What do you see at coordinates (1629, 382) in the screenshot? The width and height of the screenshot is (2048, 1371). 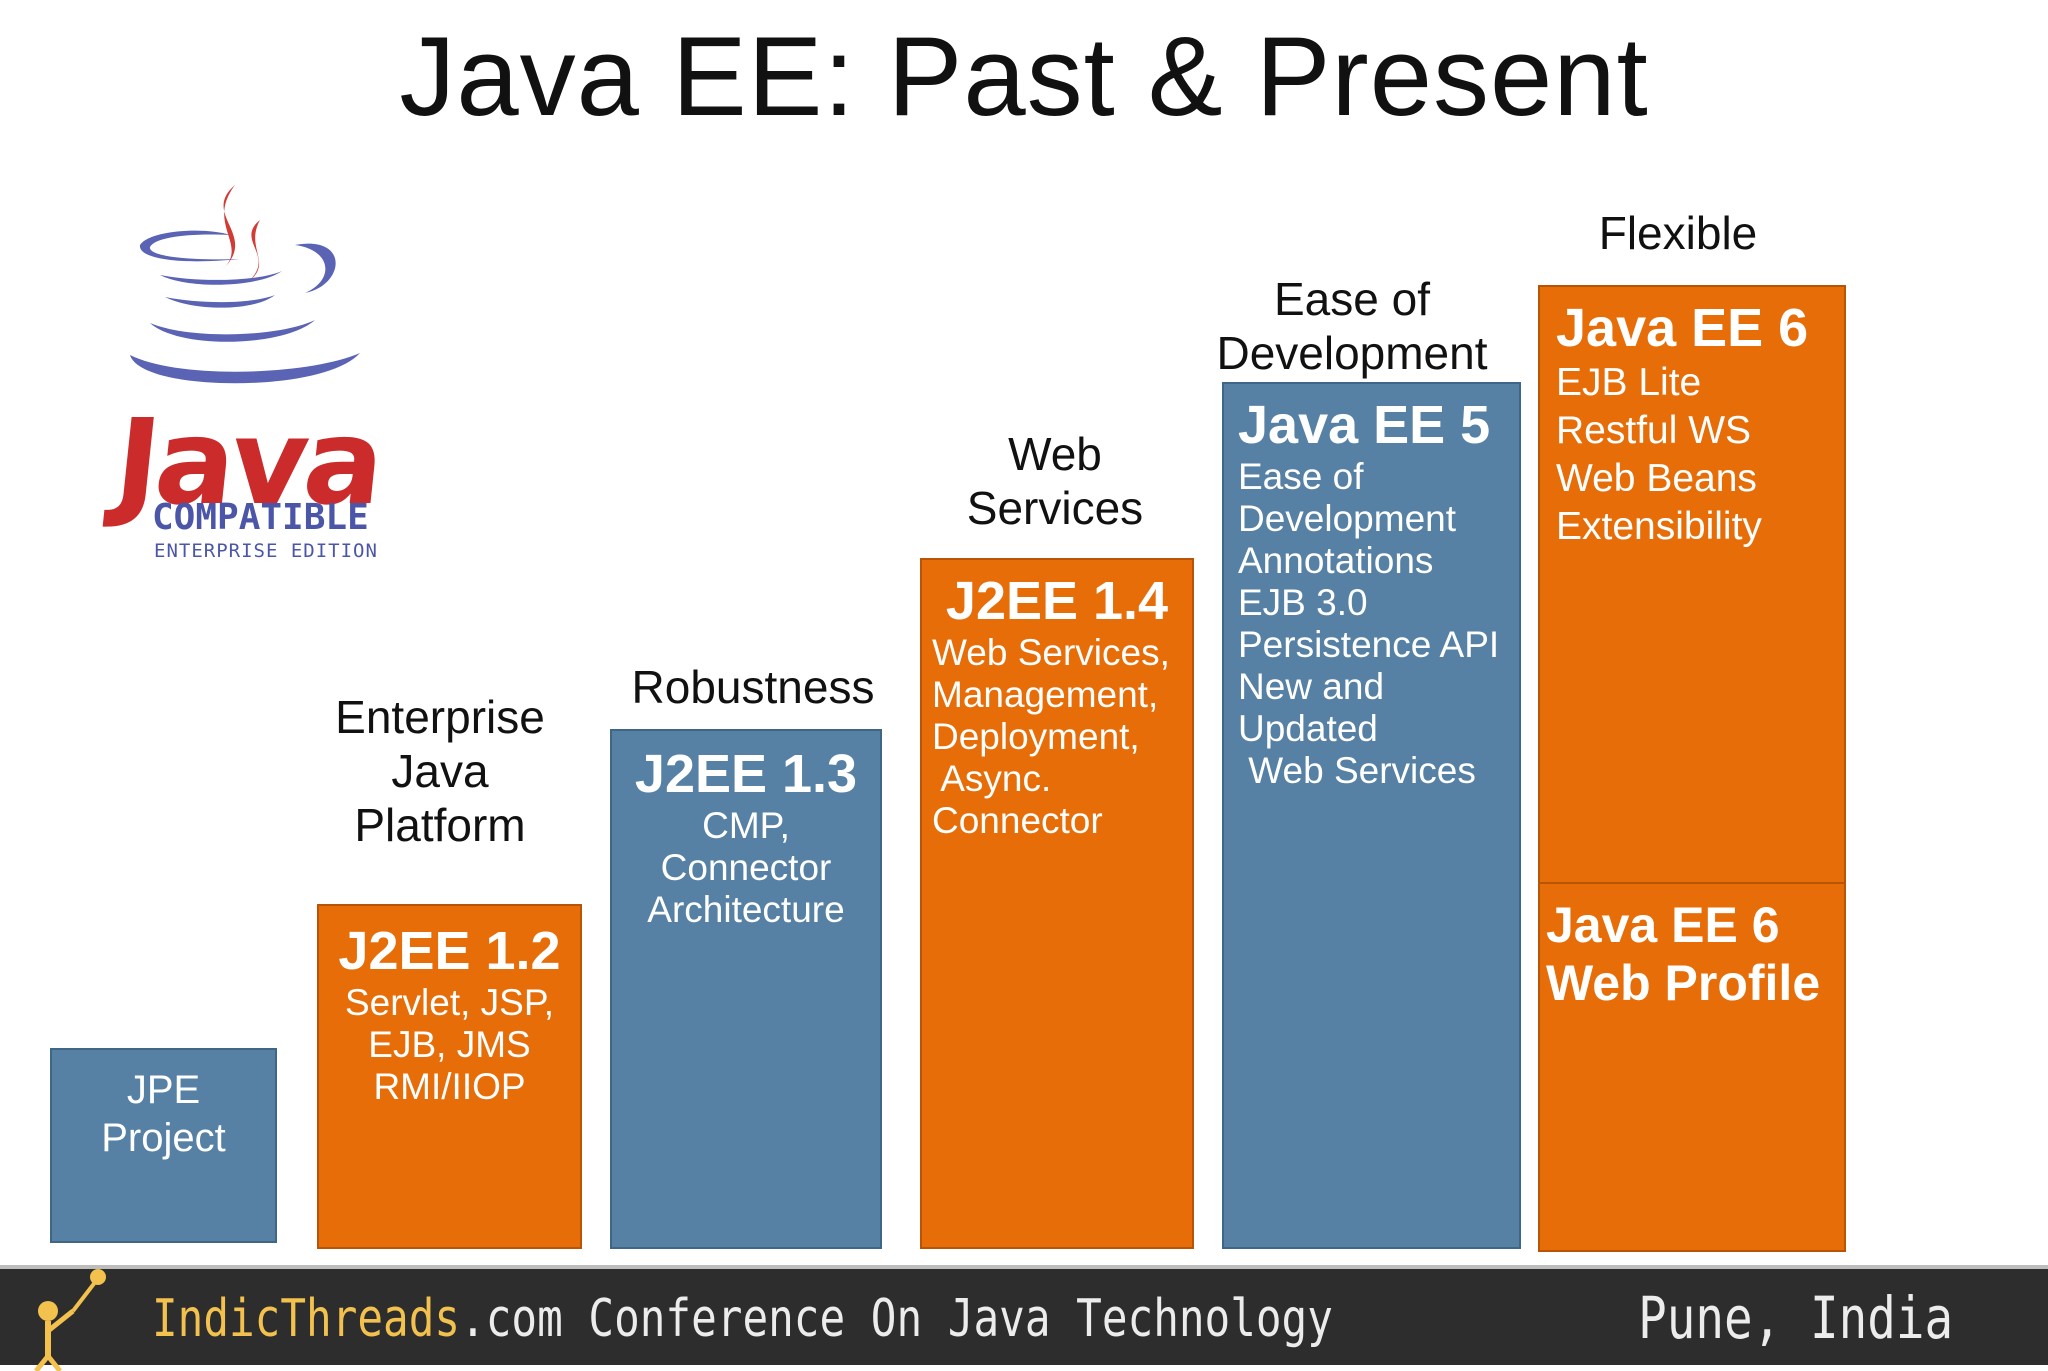 I see `box-line: EJB Lite` at bounding box center [1629, 382].